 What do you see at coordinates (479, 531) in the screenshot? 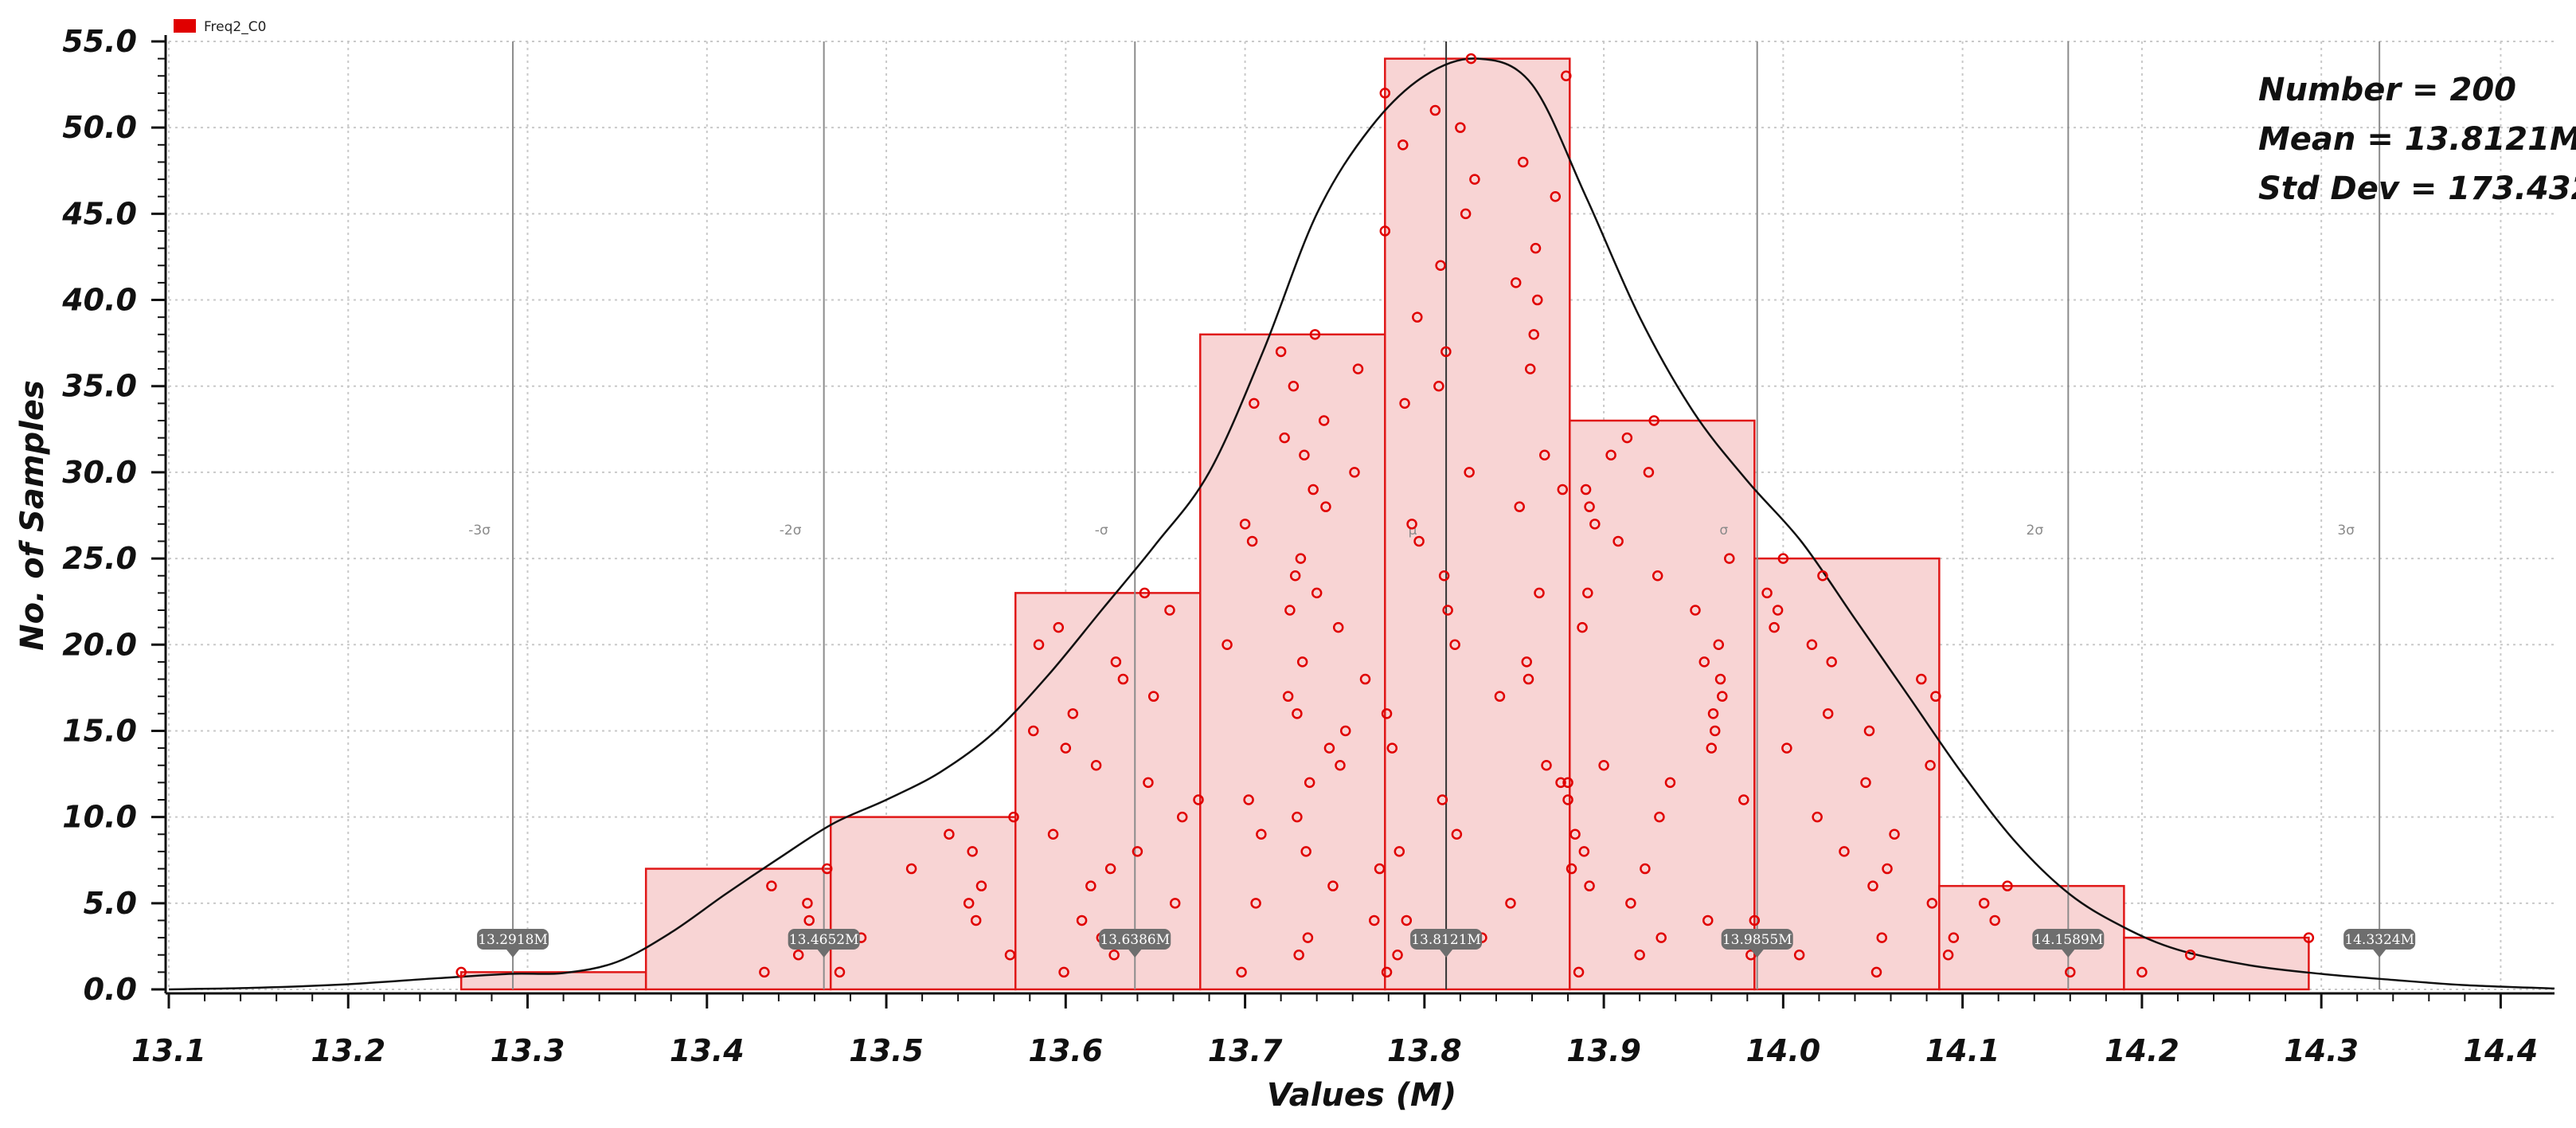
I see `sigma-label: -3σ` at bounding box center [479, 531].